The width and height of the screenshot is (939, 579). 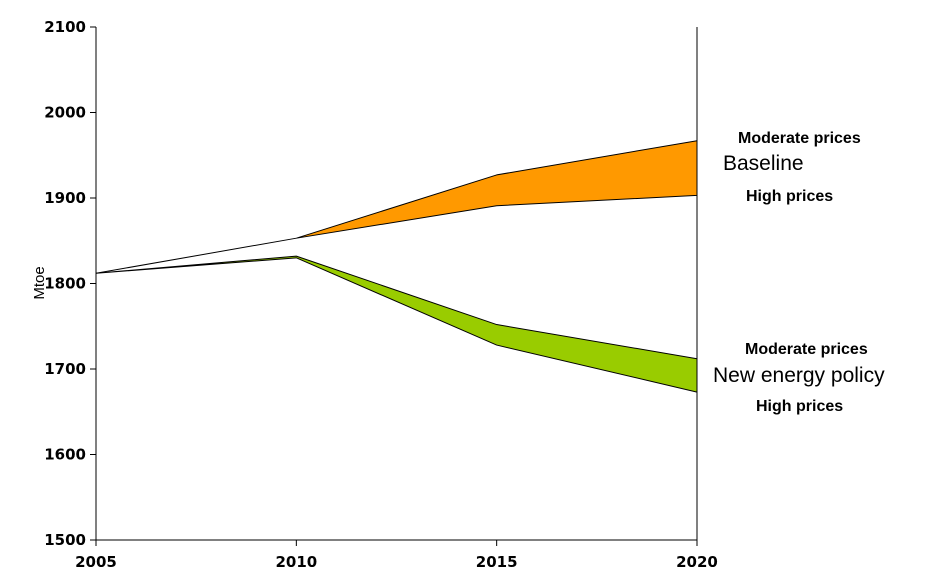 I want to click on policy-lower-label: High prices, so click(x=799, y=406).